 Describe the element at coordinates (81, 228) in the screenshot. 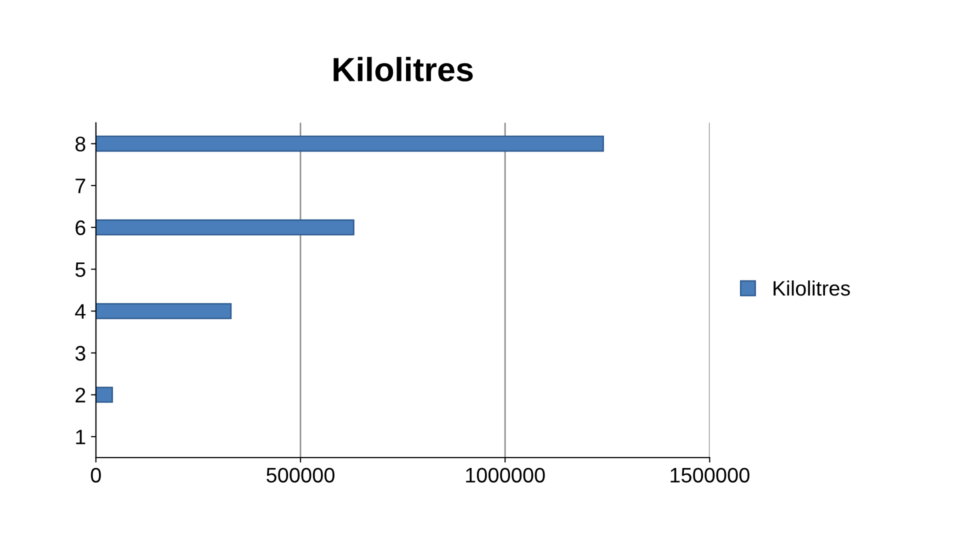

I see `y-tick-label: 6` at that location.